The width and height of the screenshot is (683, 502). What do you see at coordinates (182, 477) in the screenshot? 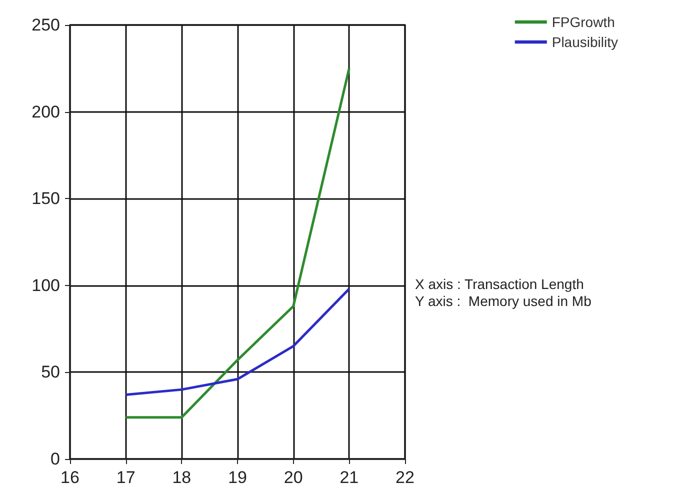
I see `x-tick-label: 18` at bounding box center [182, 477].